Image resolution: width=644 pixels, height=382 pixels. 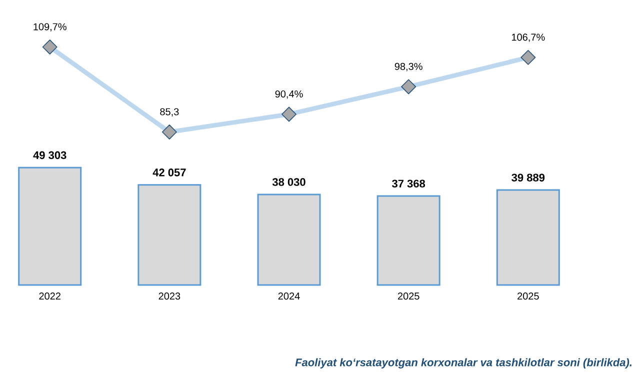 I want to click on data-label: 49 303, so click(x=49, y=155).